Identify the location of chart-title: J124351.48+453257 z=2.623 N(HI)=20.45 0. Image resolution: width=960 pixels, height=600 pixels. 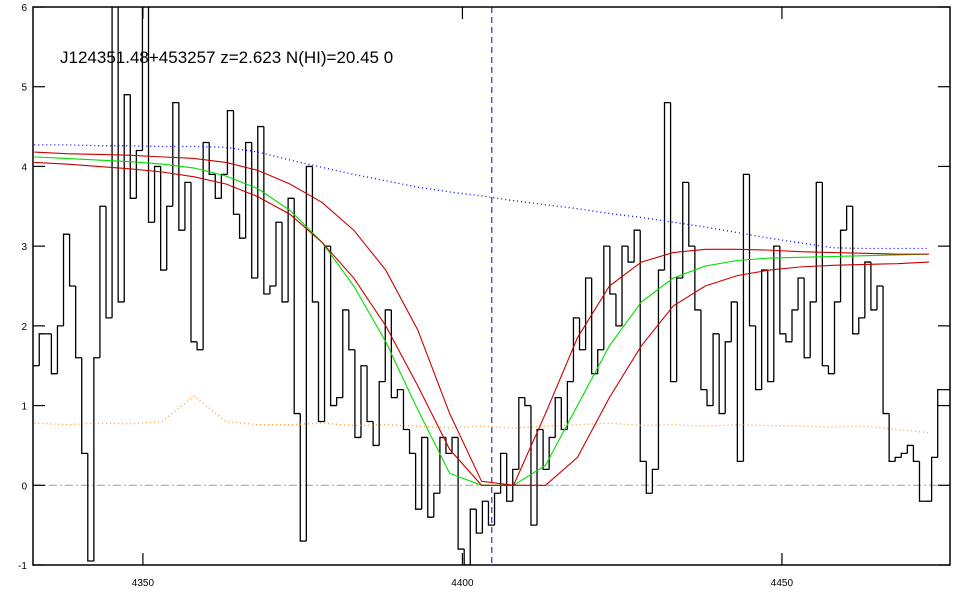
(226, 57).